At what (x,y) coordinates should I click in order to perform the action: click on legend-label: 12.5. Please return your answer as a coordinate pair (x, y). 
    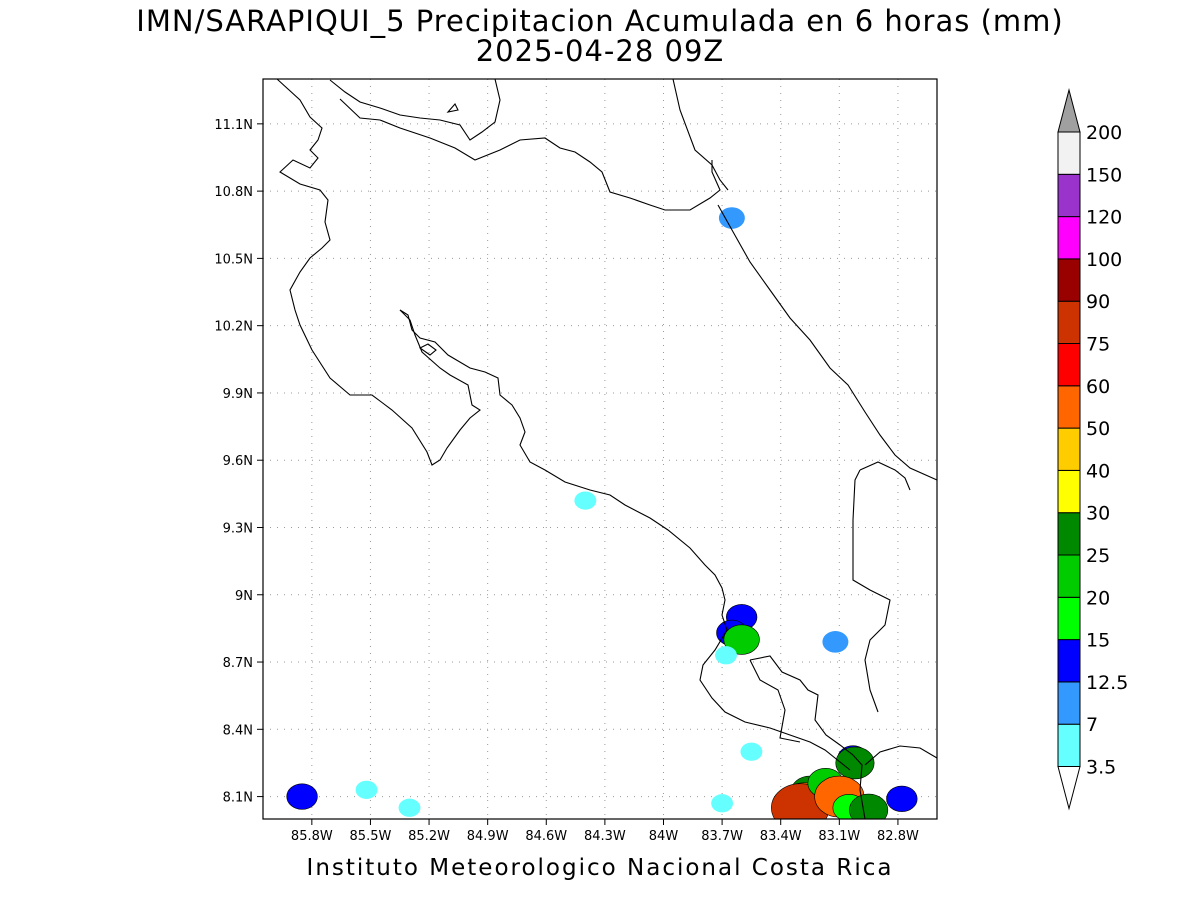
    Looking at the image, I should click on (1107, 683).